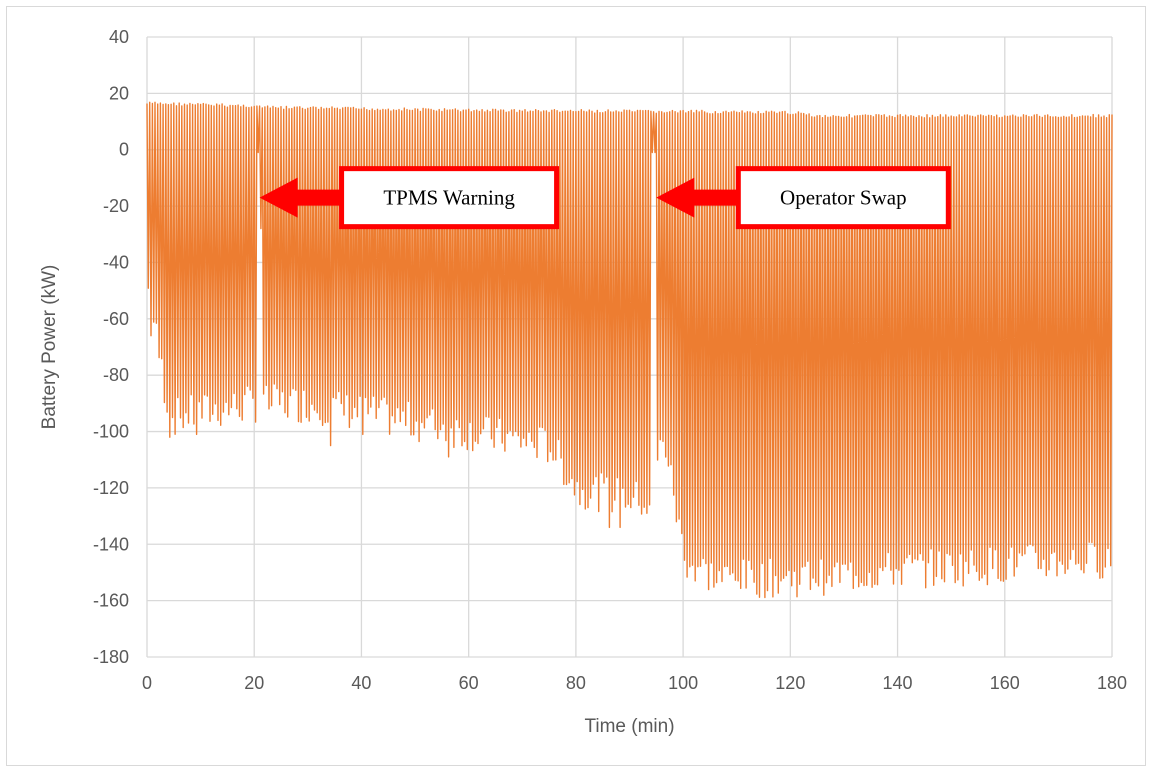 The width and height of the screenshot is (1152, 772). Describe the element at coordinates (111, 488) in the screenshot. I see `y-tick-label: -120` at that location.